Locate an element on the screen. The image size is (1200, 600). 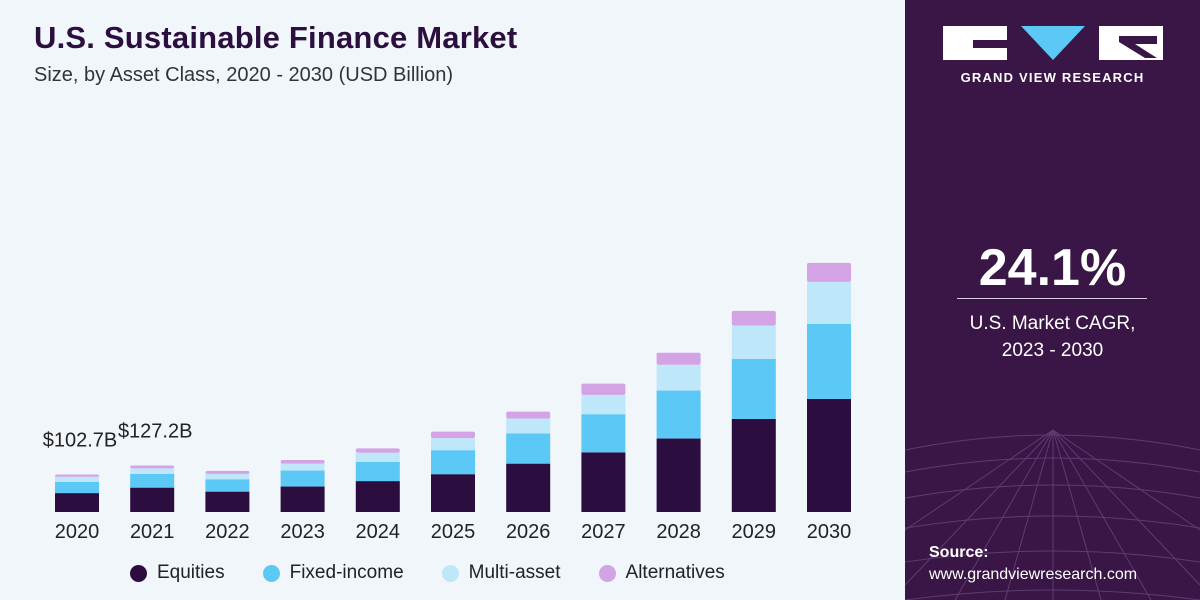
x-tick-label-2023: 2023 is located at coordinates (302, 532).